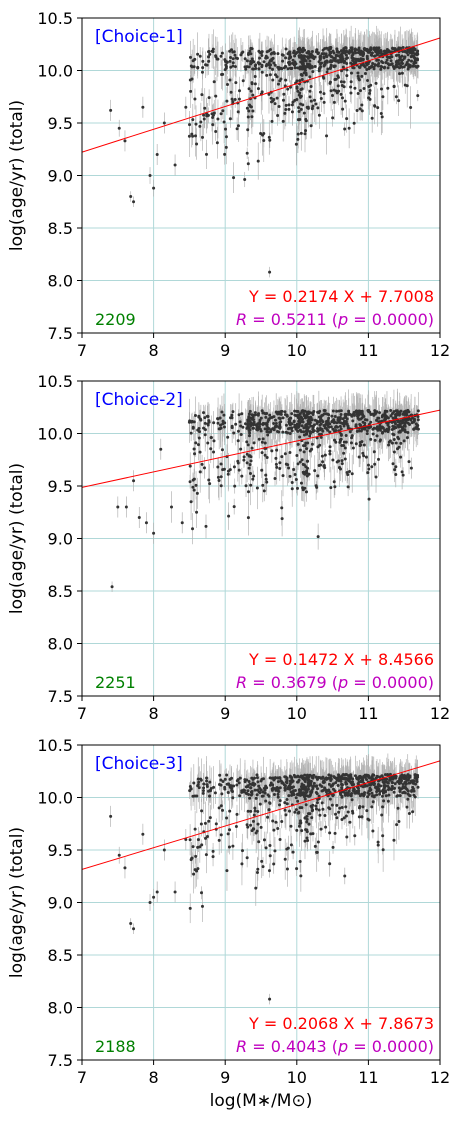  I want to click on correlation-text: R = 0.3679 (p = 0.0000), so click(335, 682).